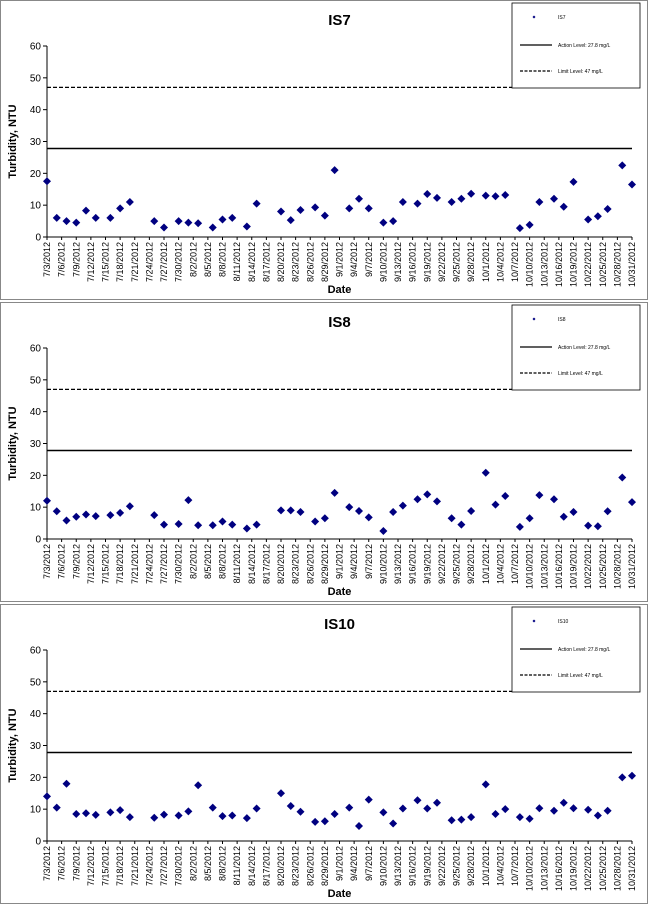  What do you see at coordinates (310, 262) in the screenshot?
I see `x-tick-label: 8/26/2012` at bounding box center [310, 262].